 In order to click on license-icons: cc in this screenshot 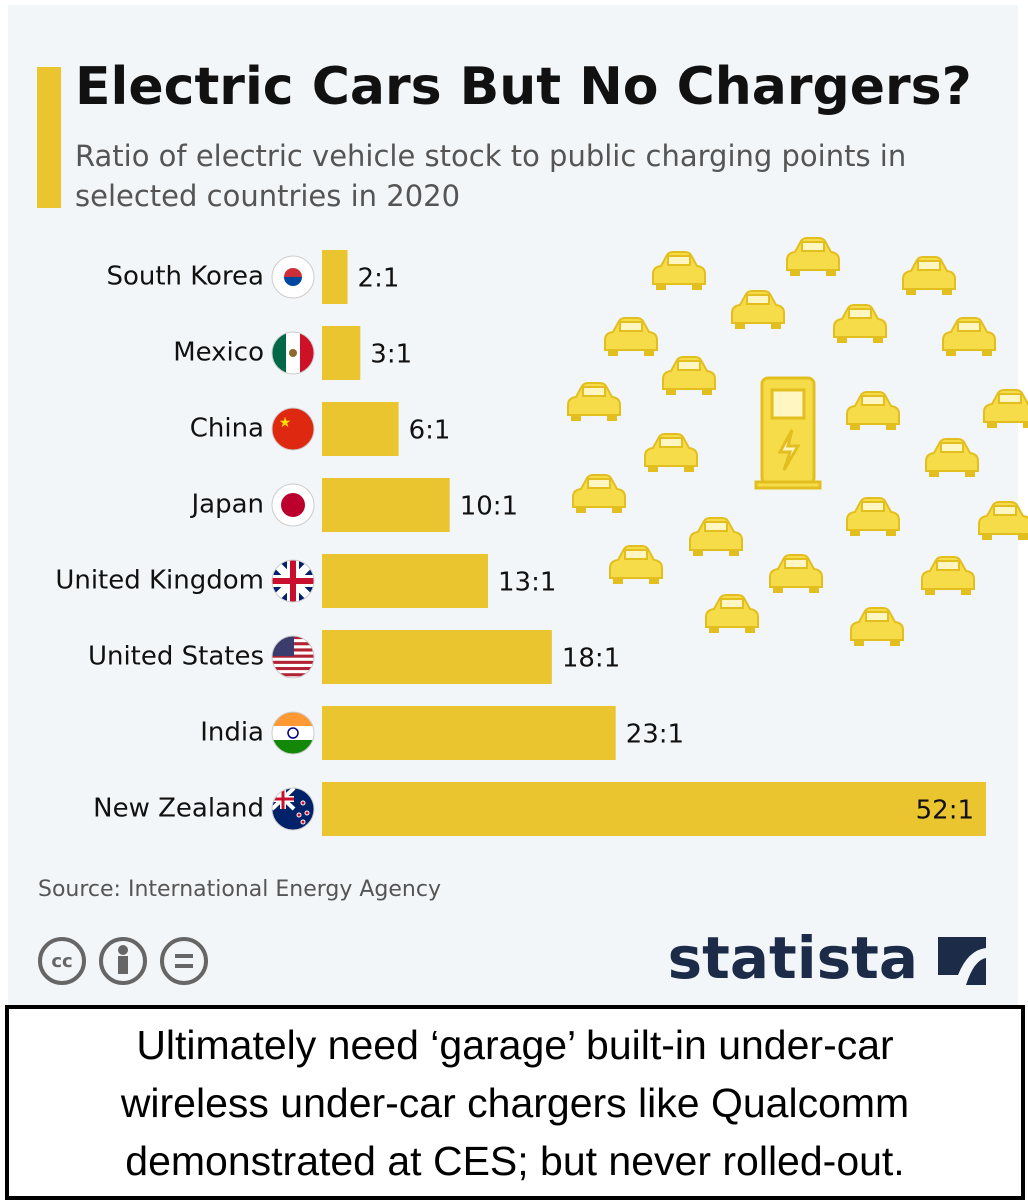, I will do `click(123, 961)`.